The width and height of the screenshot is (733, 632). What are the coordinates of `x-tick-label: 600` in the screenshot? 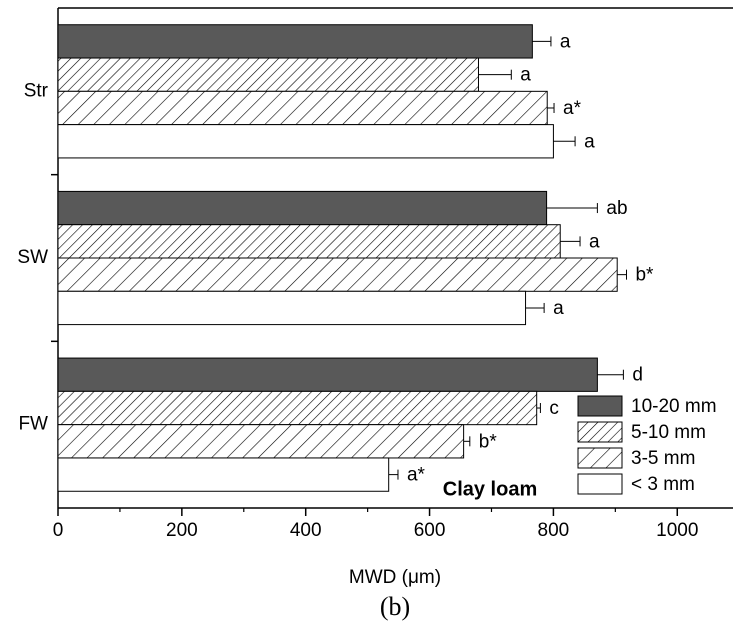 It's located at (430, 530).